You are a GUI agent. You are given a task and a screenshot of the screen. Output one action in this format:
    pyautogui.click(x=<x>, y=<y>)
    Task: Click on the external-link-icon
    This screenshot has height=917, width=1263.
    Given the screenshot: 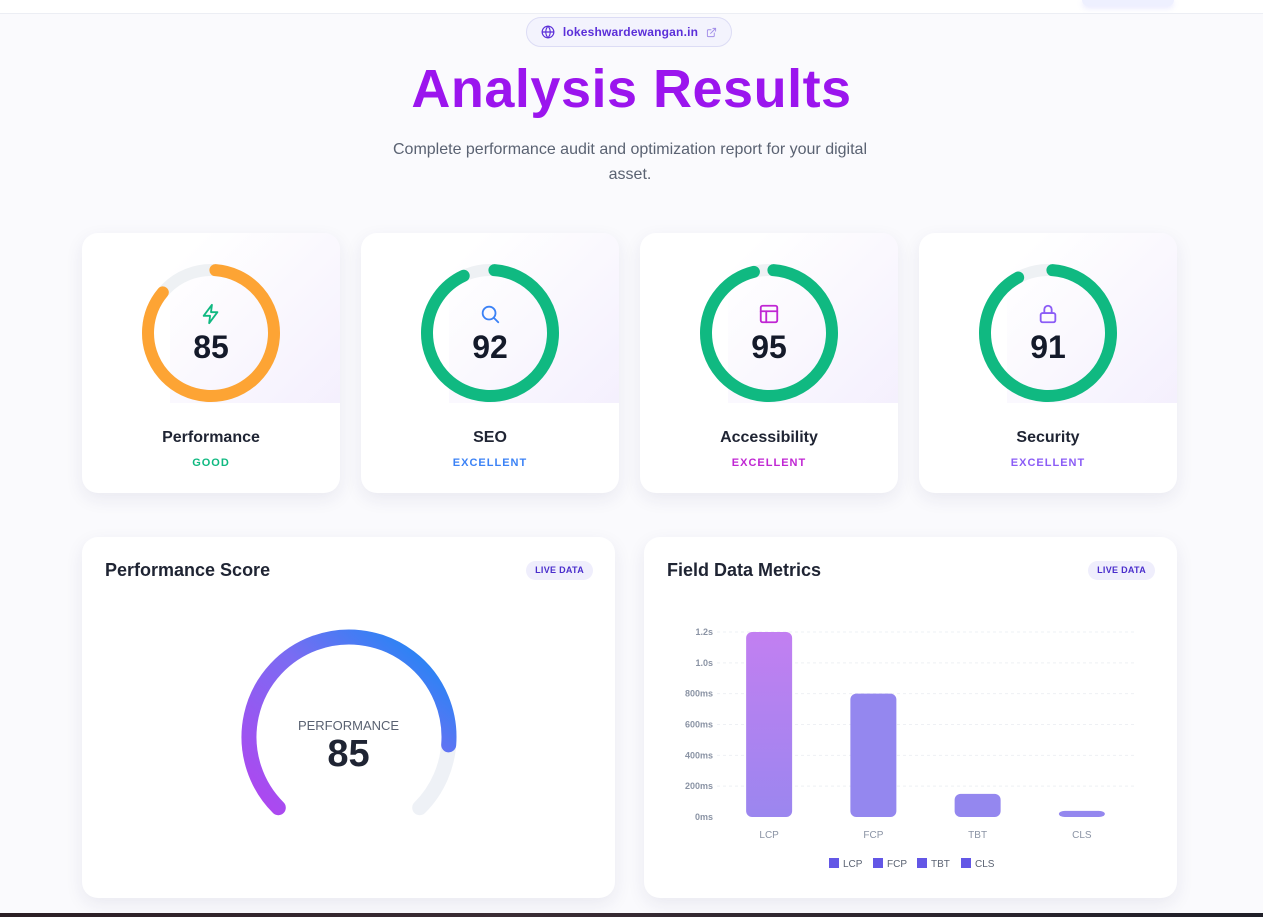 What is the action you would take?
    pyautogui.click(x=712, y=32)
    